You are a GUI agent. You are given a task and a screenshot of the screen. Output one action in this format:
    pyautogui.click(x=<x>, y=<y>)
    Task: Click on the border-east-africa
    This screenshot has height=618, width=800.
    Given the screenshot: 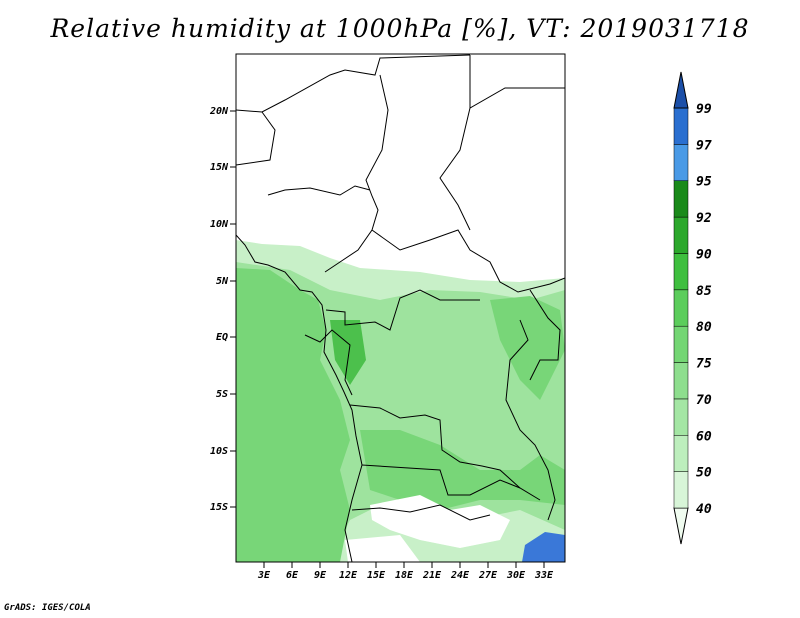 What is the action you would take?
    pyautogui.click(x=545, y=335)
    